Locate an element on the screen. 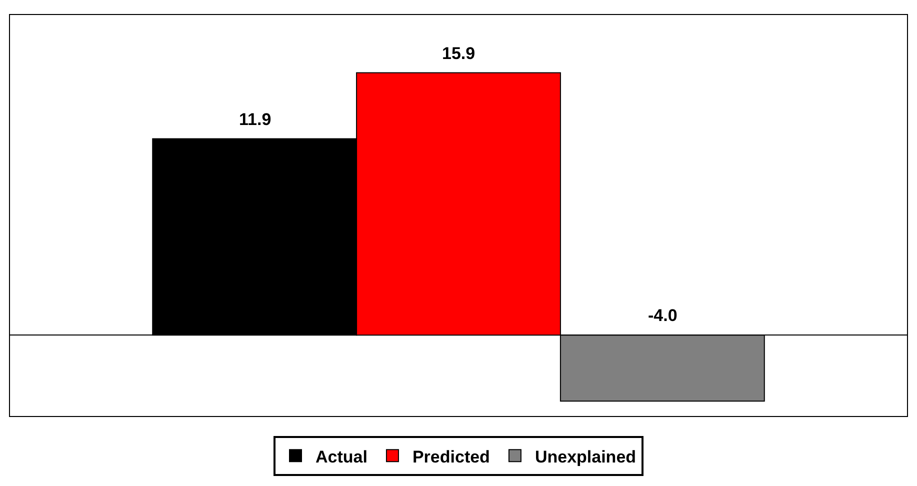  data-label: -4.0 is located at coordinates (663, 315).